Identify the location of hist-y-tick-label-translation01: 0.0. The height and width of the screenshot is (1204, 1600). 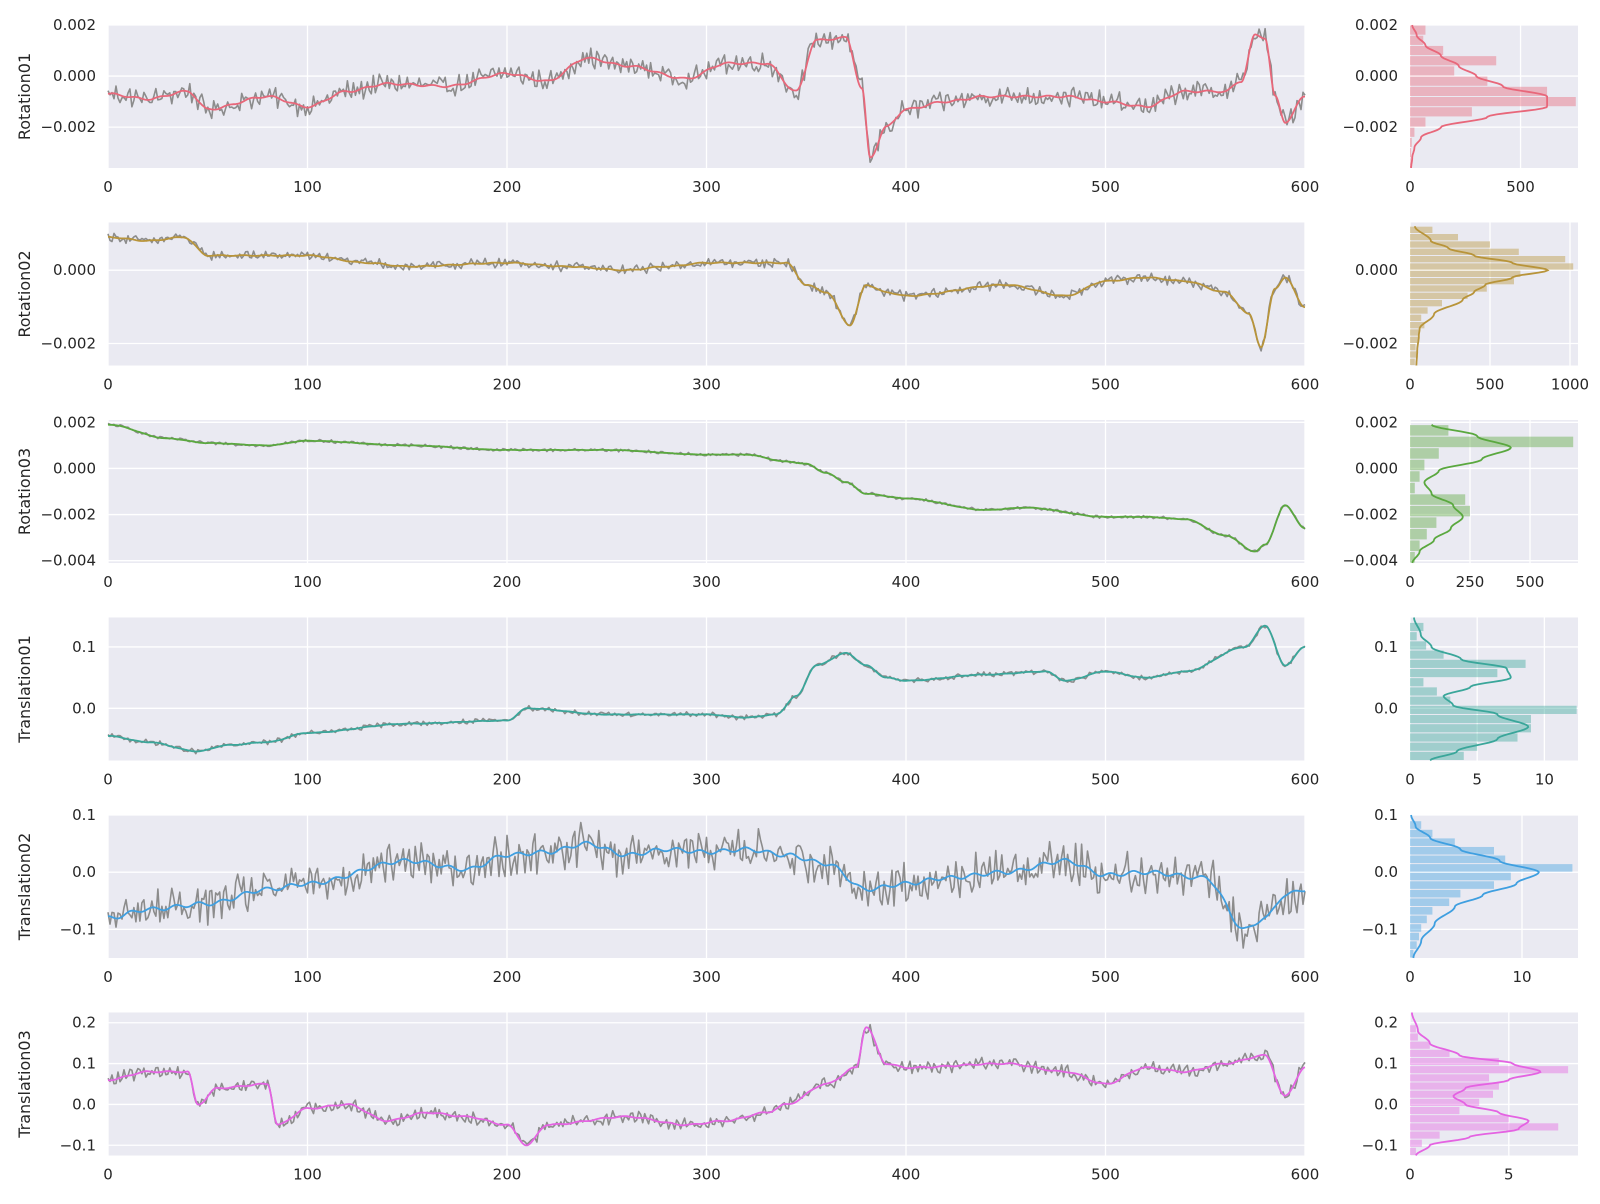
(1386, 708).